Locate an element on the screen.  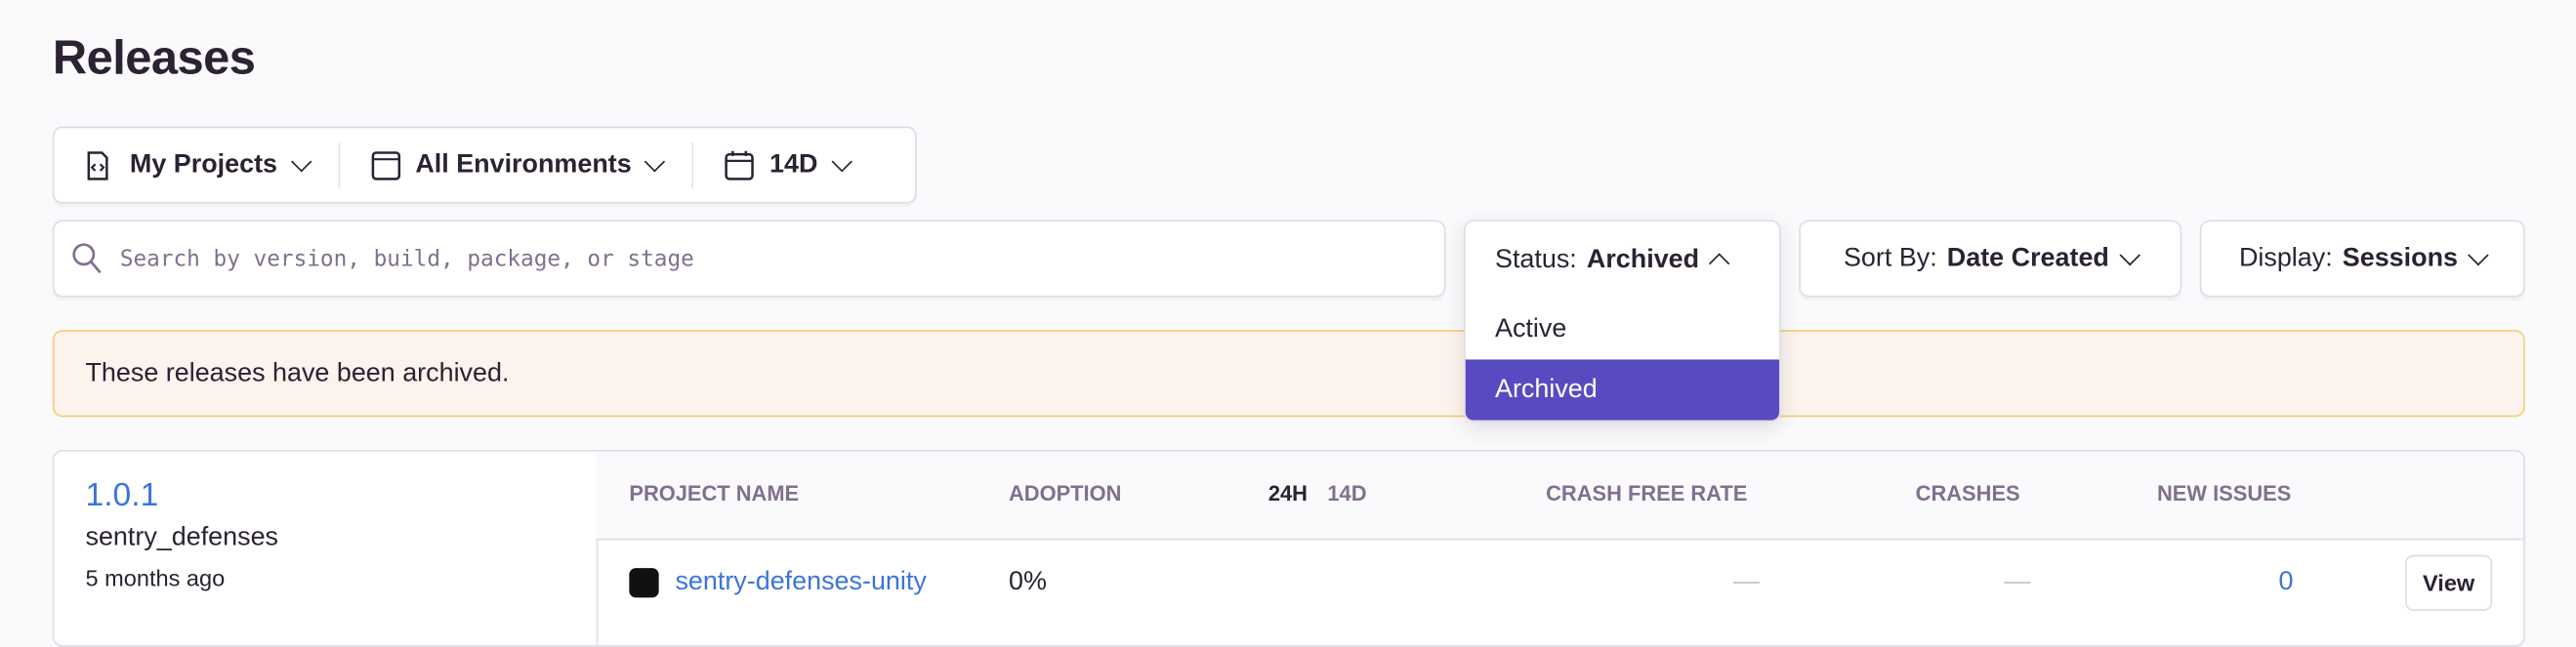
environment-filter: All Environments is located at coordinates (516, 165).